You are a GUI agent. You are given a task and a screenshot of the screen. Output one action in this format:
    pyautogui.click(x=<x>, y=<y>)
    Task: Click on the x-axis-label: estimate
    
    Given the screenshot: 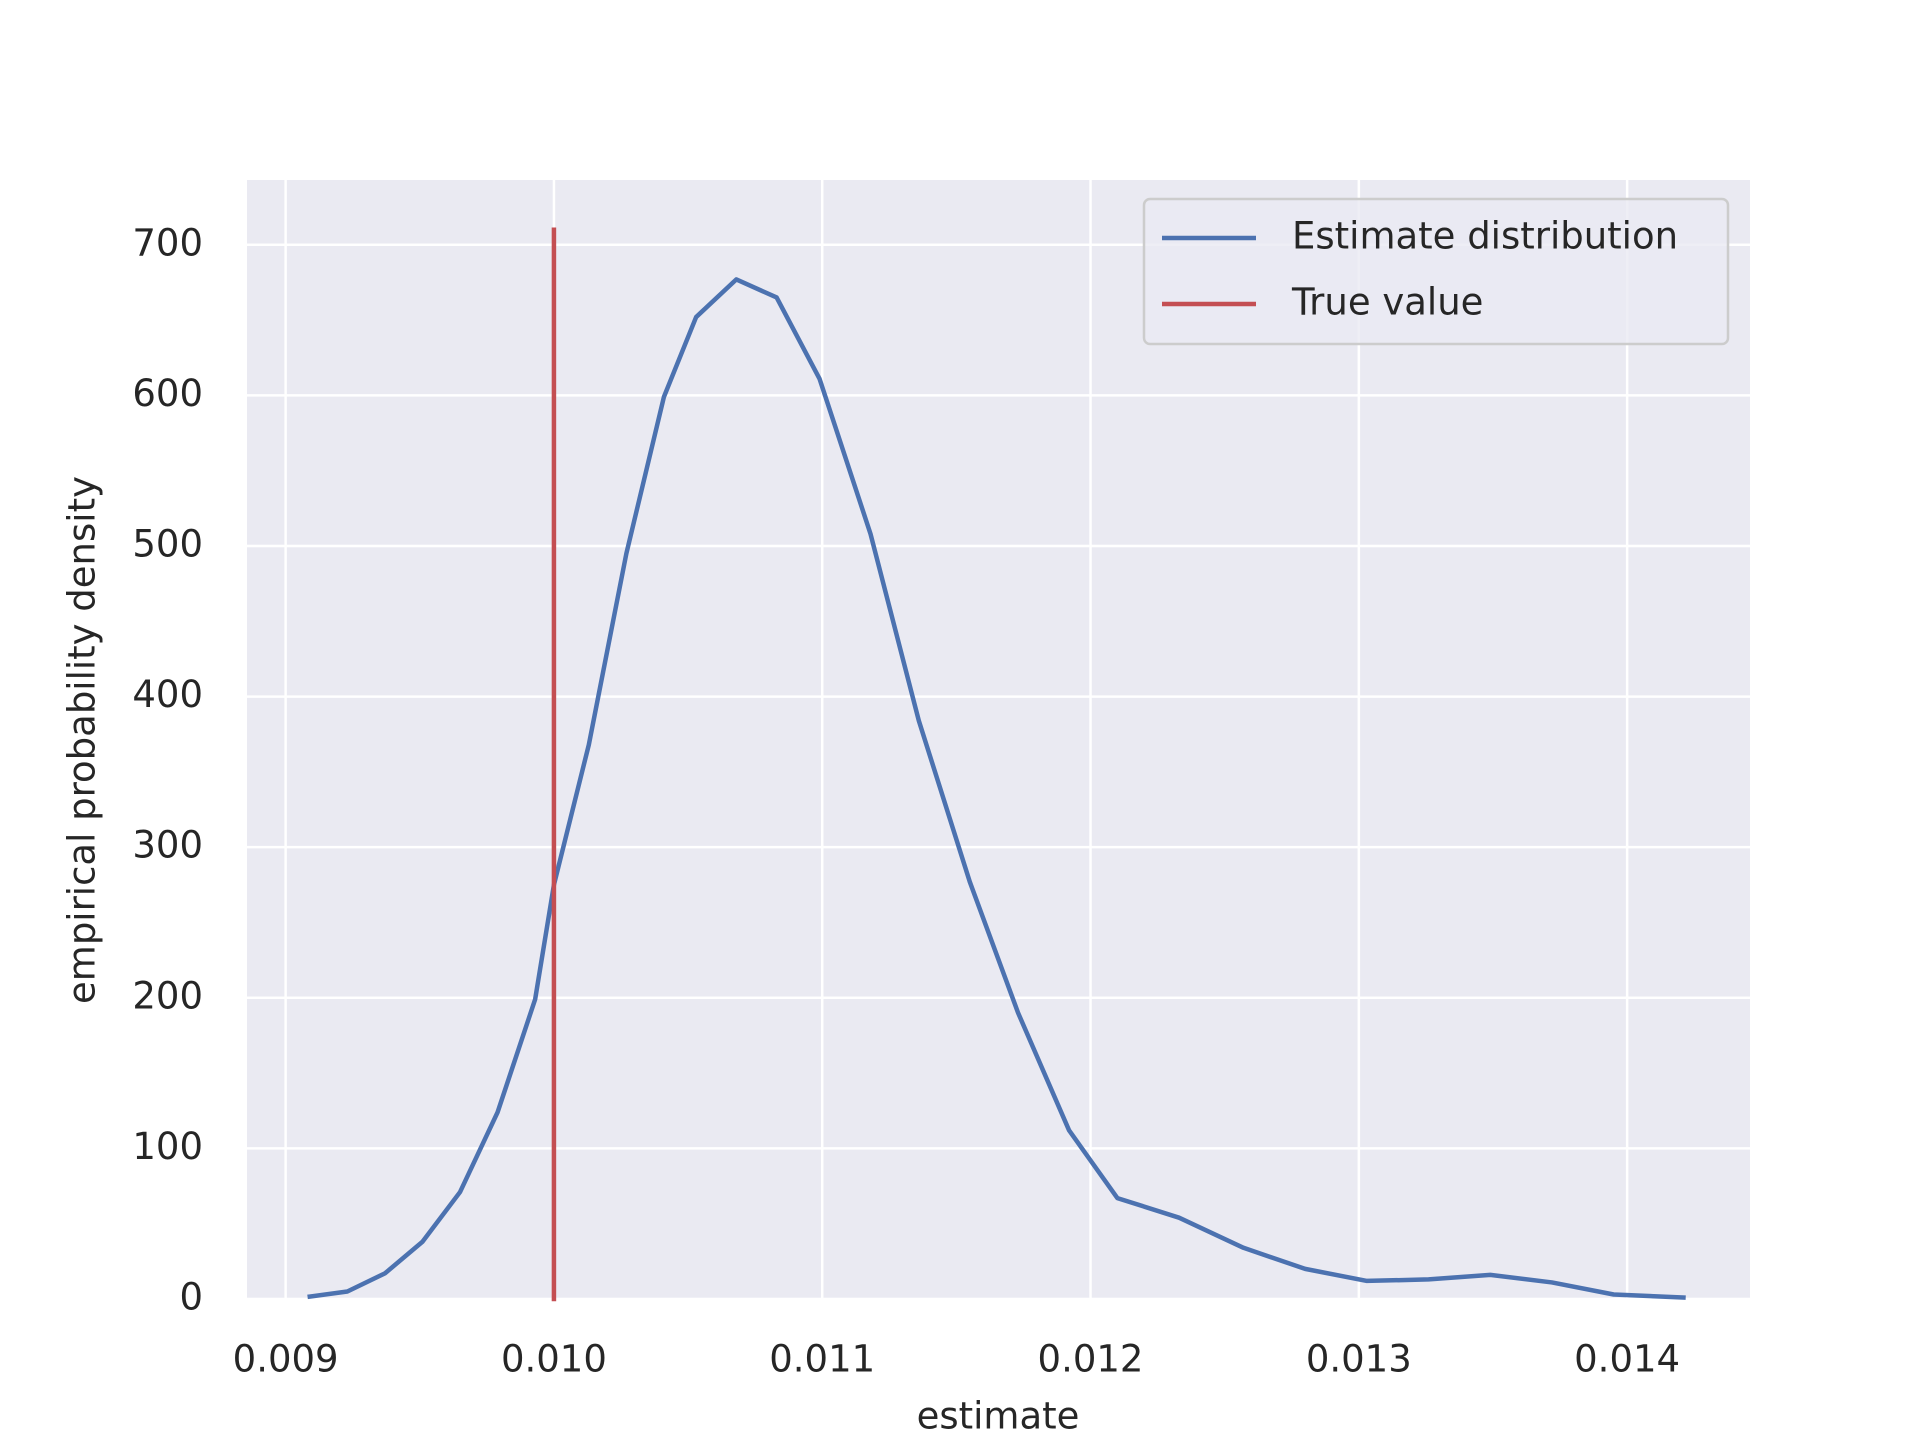 What is the action you would take?
    pyautogui.click(x=998, y=1416)
    